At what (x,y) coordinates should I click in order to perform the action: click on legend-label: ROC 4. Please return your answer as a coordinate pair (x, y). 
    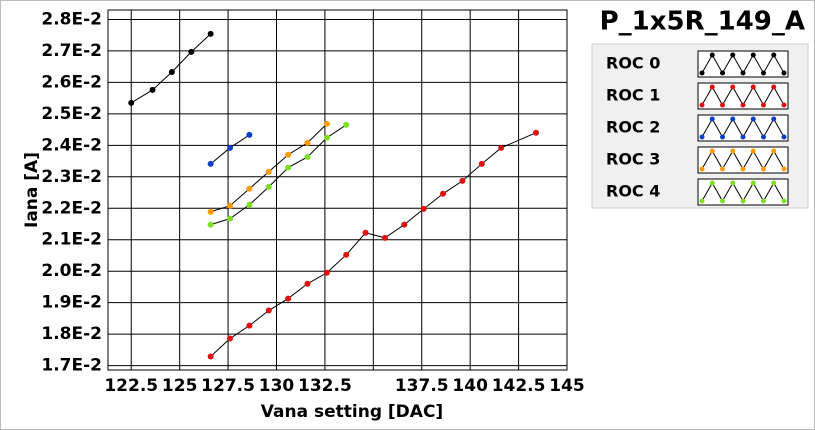
    Looking at the image, I should click on (633, 191).